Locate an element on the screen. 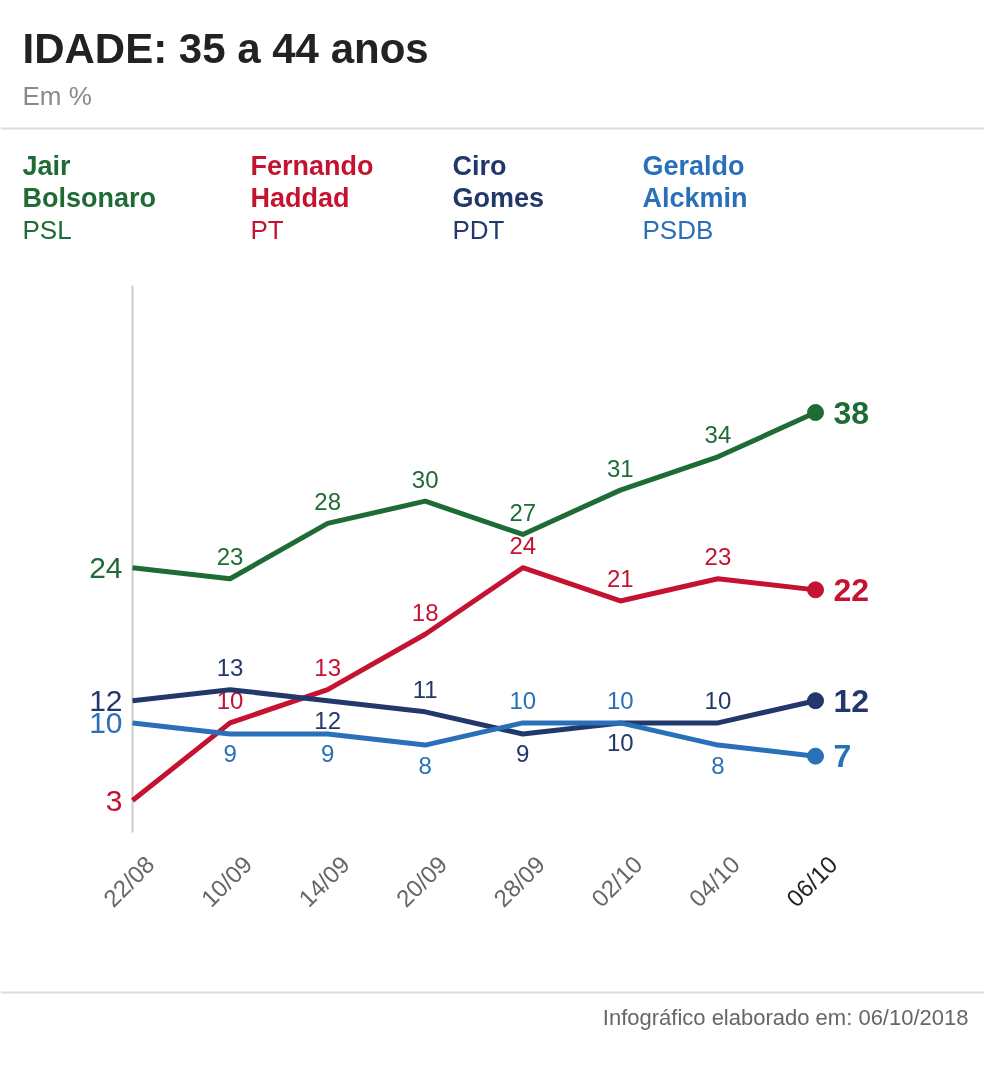 This screenshot has height=1067, width=984. text: Ciro Gomes PDT is located at coordinates (498, 197).